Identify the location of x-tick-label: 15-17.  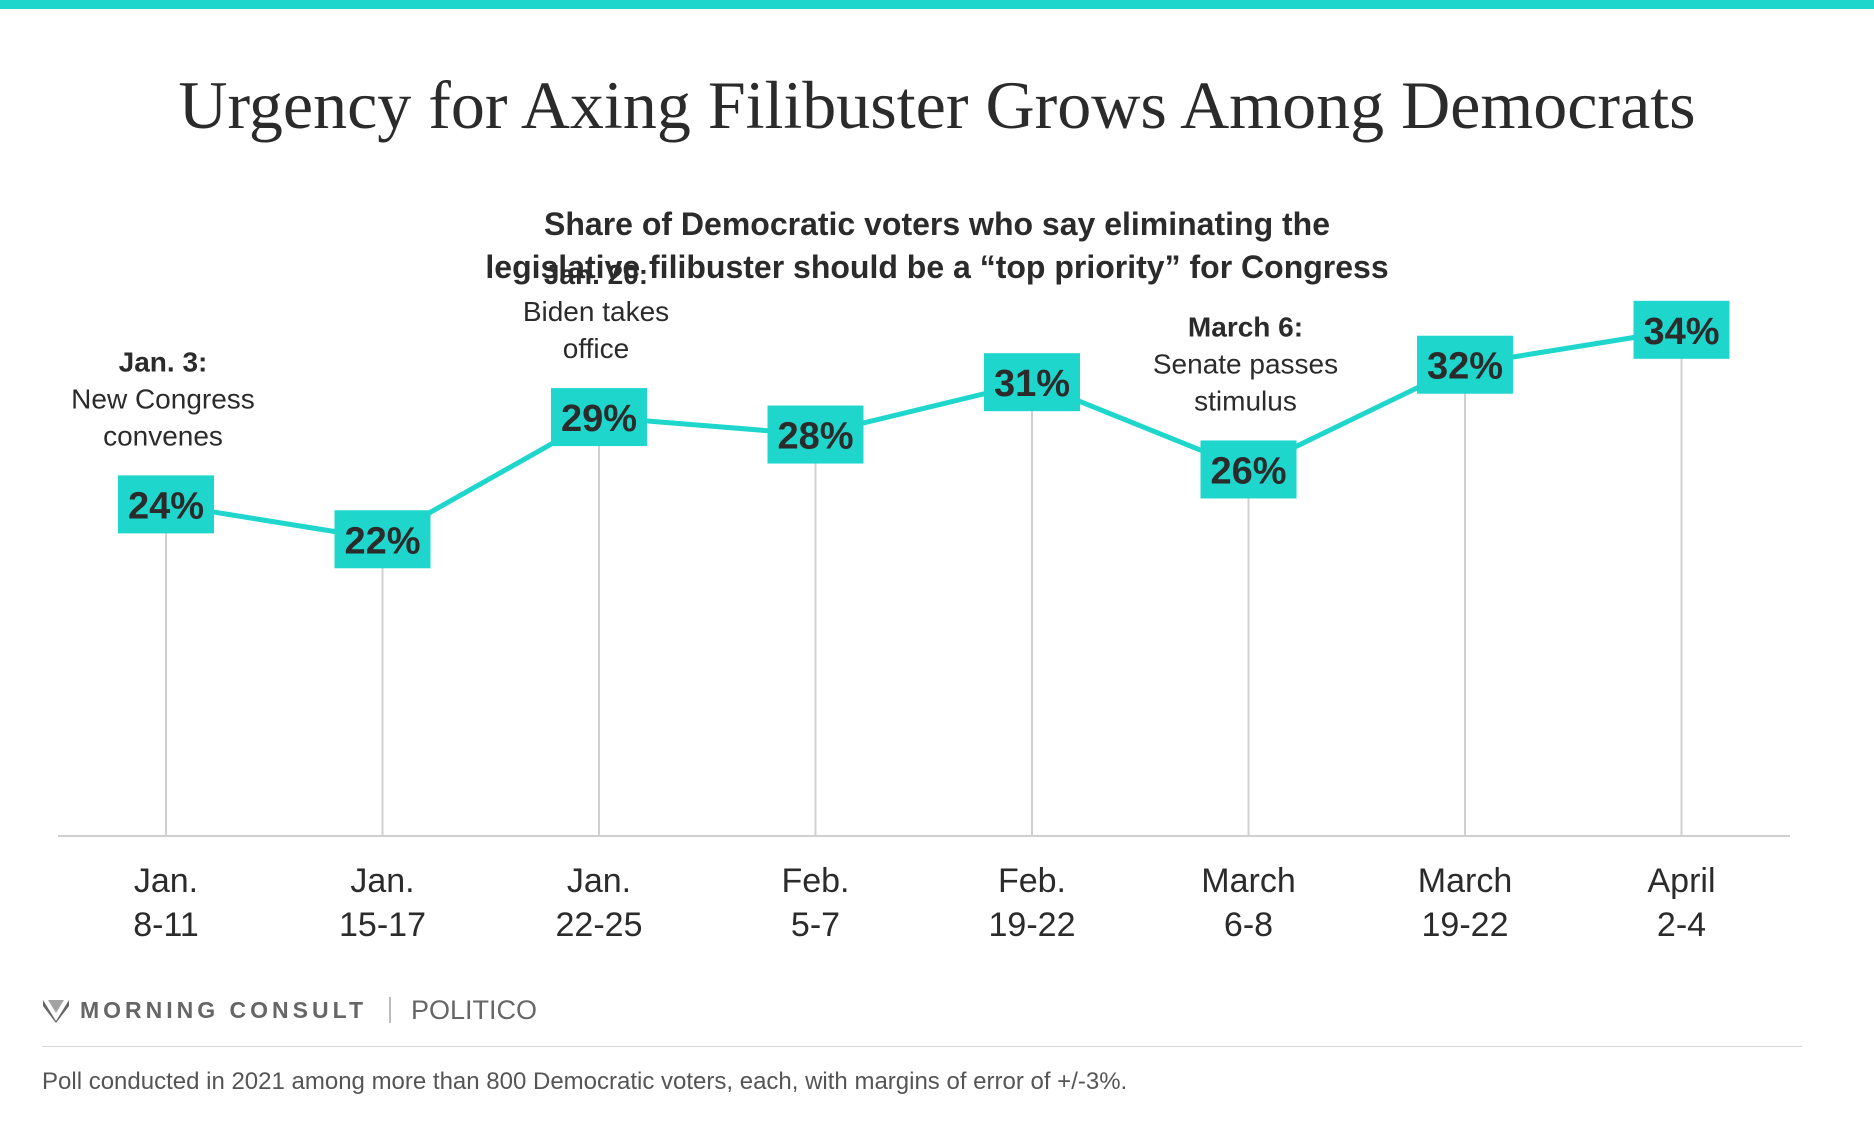
(382, 925).